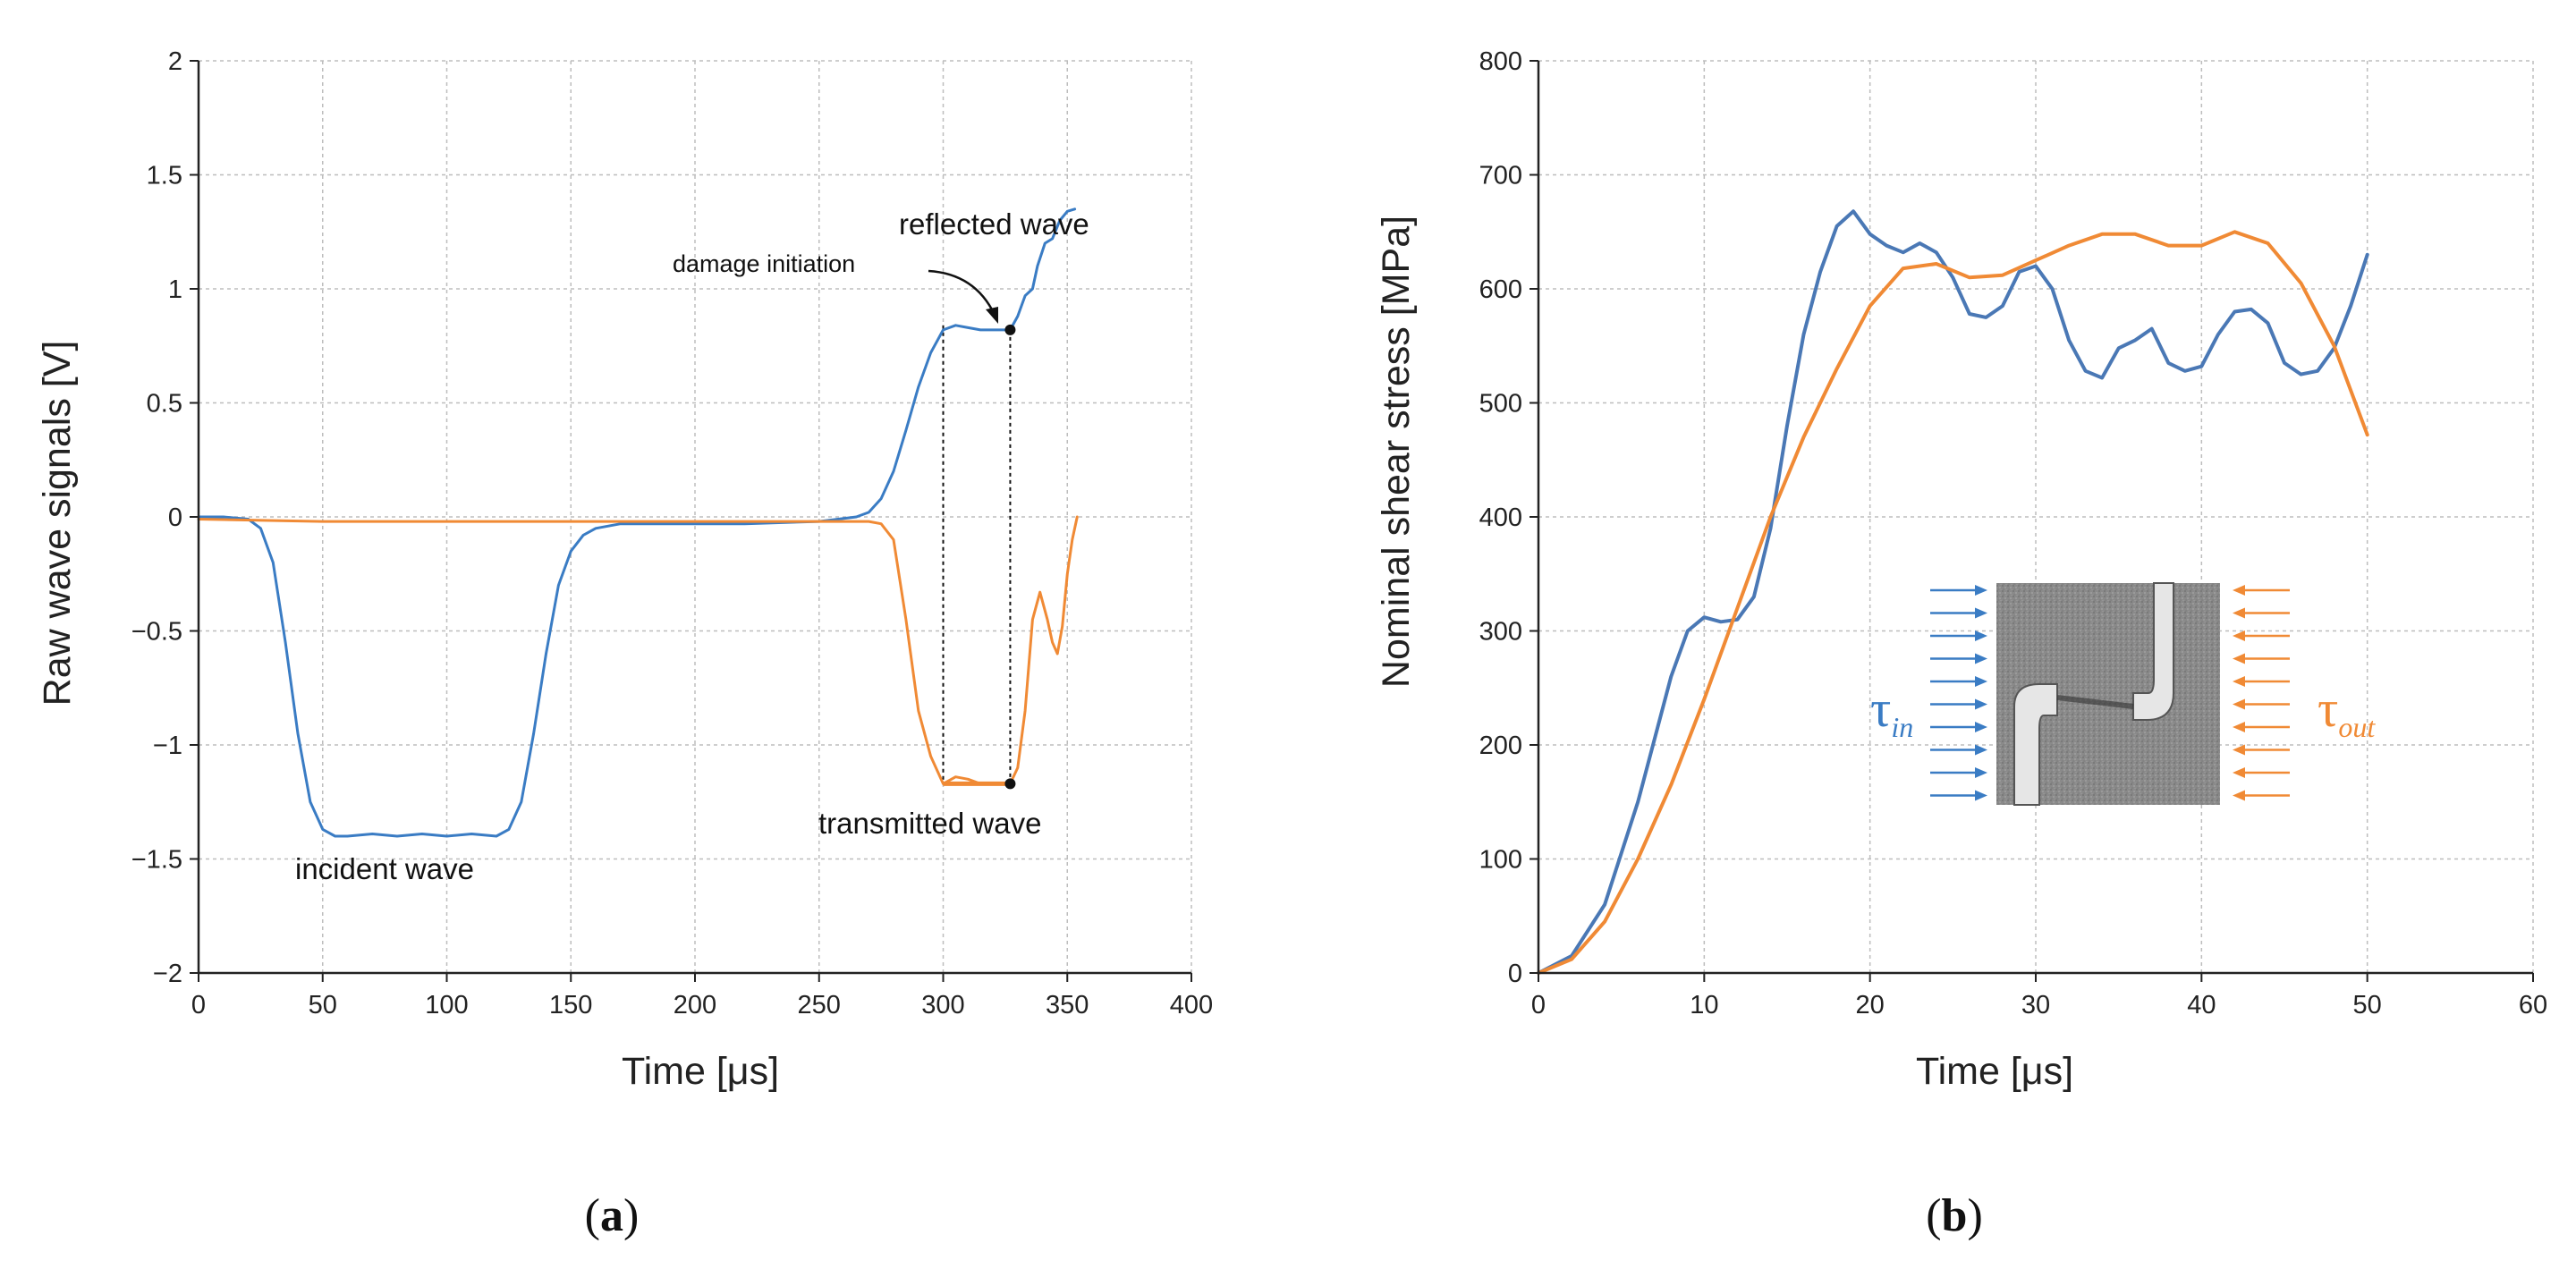 The image size is (2576, 1269). What do you see at coordinates (1958, 693) in the screenshot?
I see `b-inset-arrows-in` at bounding box center [1958, 693].